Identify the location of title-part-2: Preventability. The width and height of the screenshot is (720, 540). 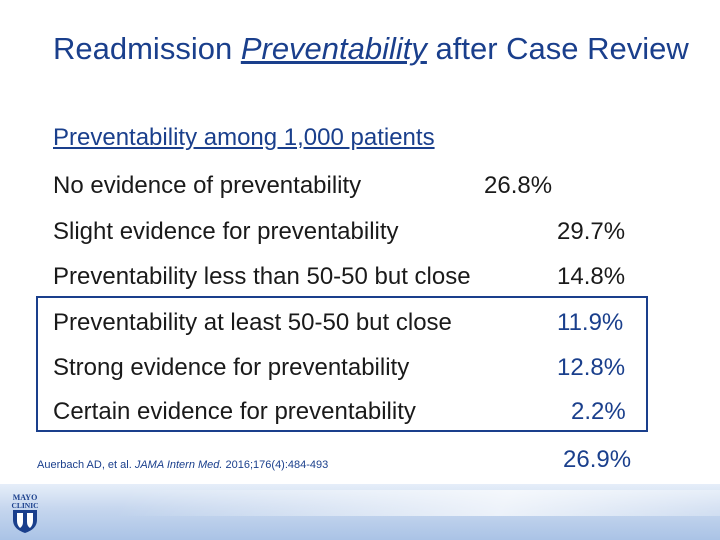
(333, 48).